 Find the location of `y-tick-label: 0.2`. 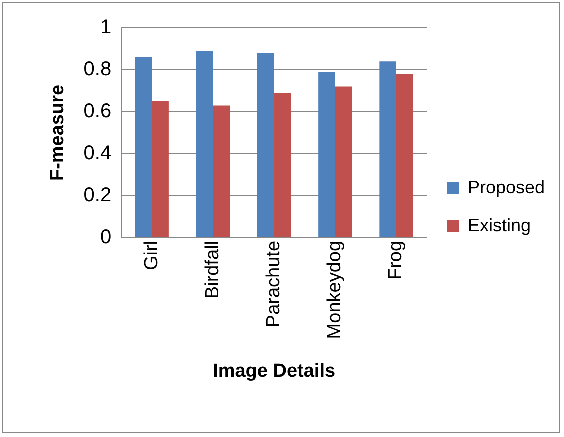

y-tick-label: 0.2 is located at coordinates (98, 195).